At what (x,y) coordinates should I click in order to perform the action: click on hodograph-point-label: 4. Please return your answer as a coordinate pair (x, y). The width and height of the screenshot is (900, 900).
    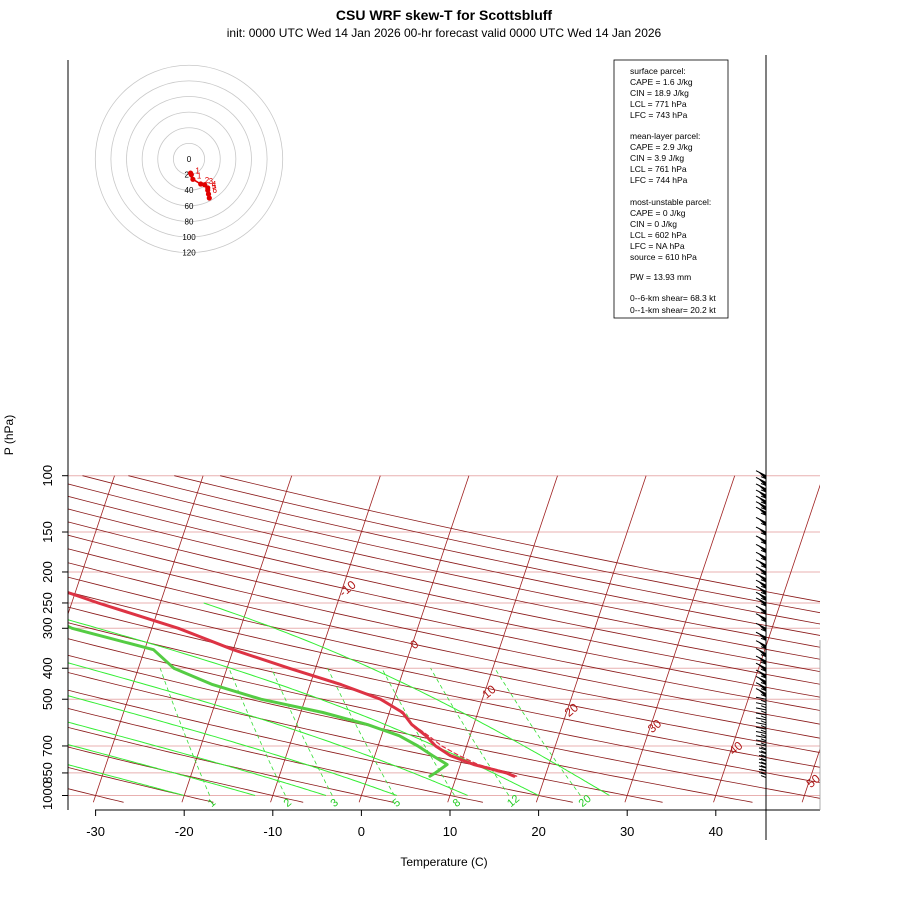
    Looking at the image, I should click on (214, 184).